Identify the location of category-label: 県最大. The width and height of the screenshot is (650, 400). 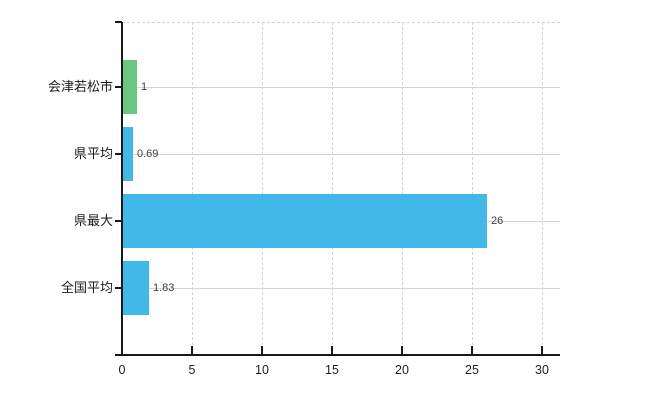
(93, 220).